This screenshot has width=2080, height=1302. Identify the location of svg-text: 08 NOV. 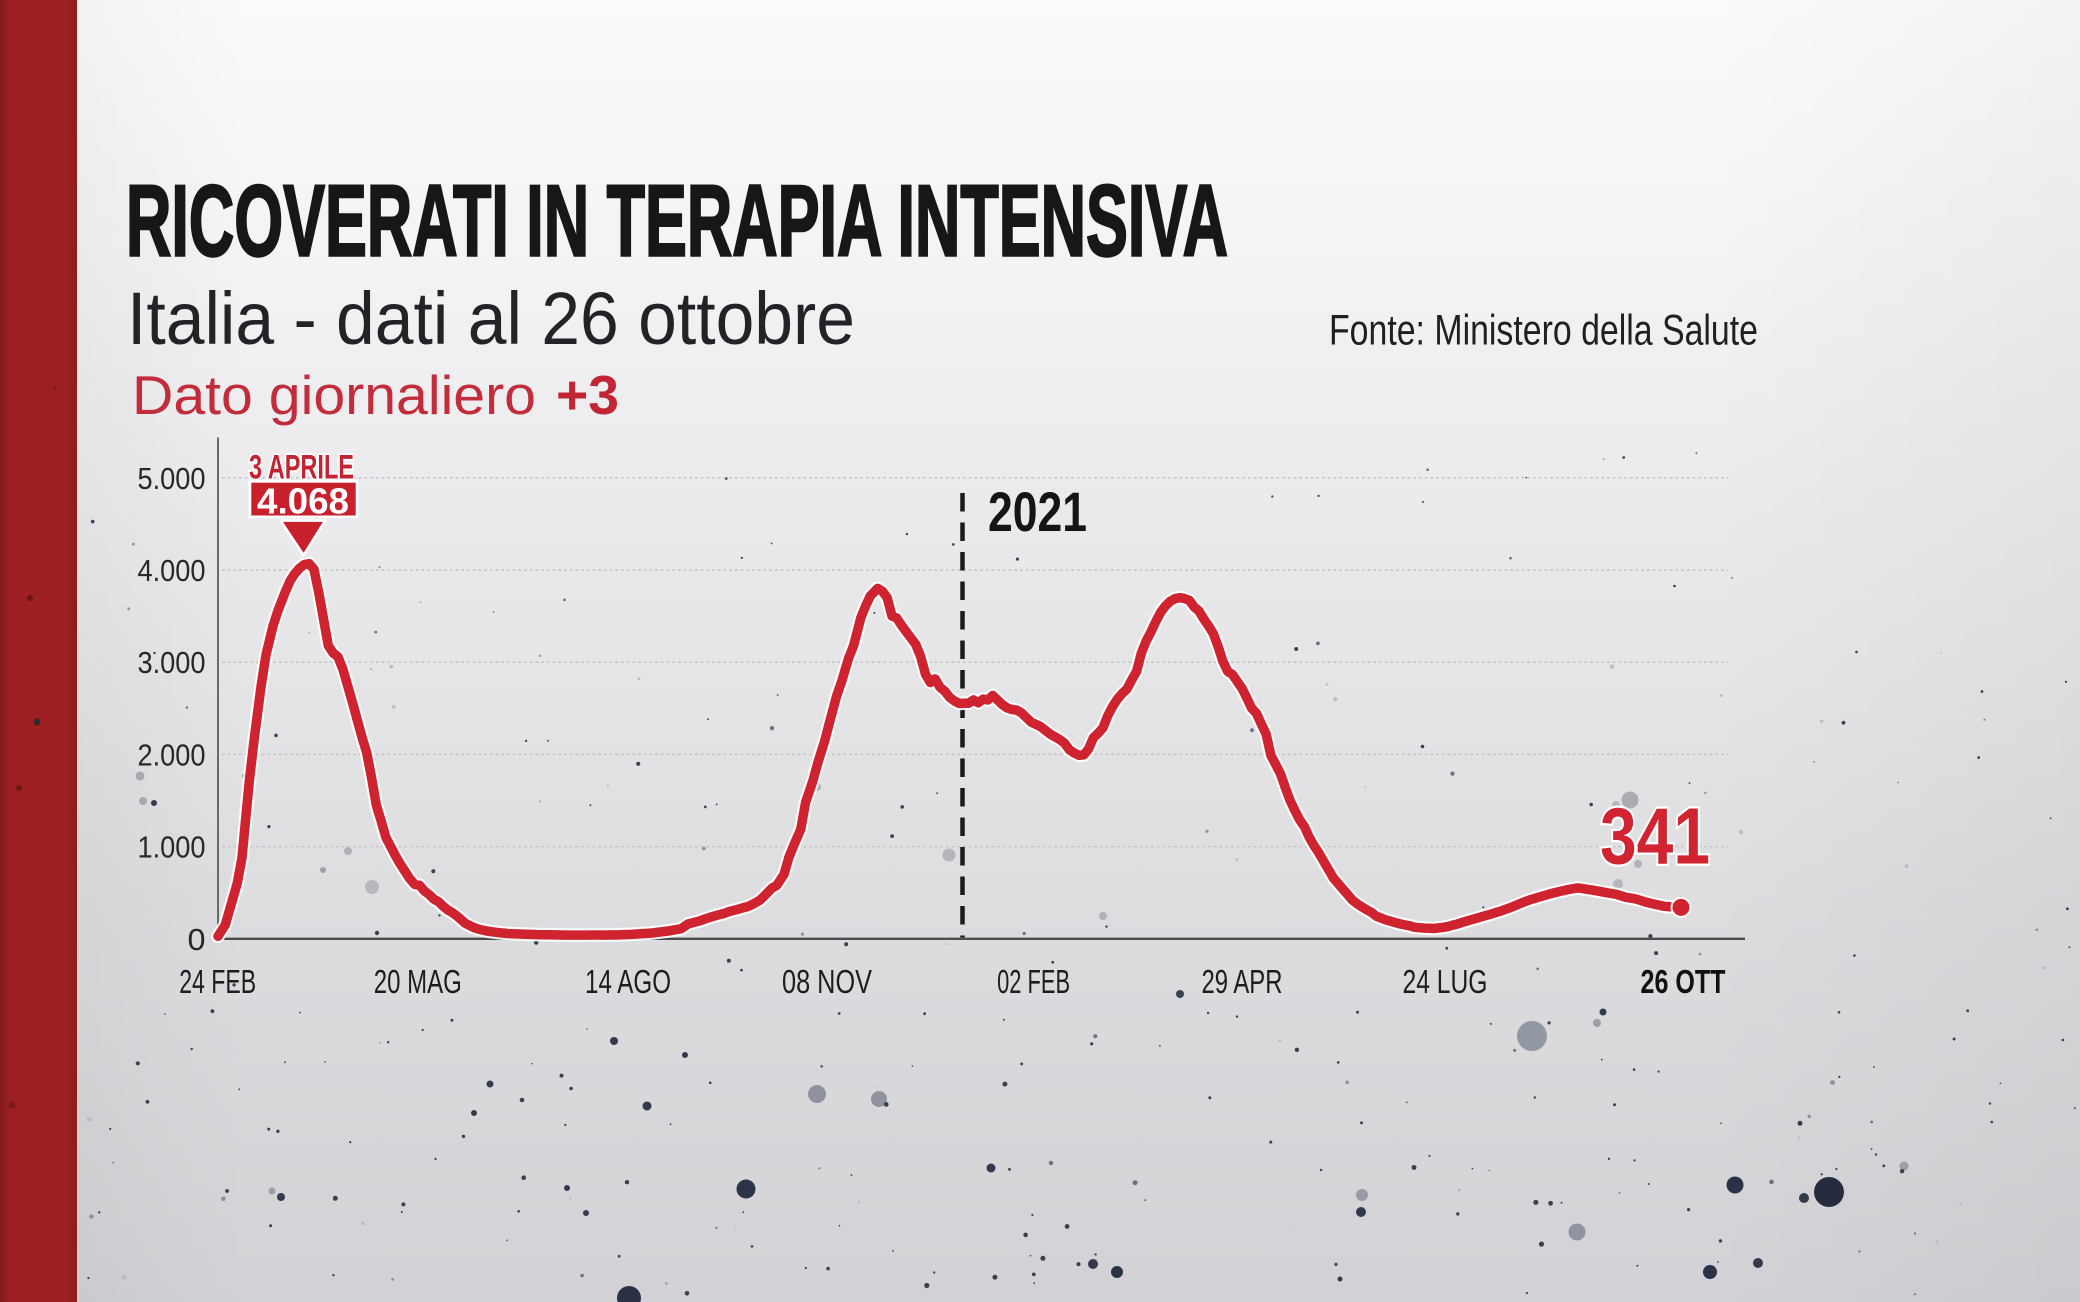
(827, 981).